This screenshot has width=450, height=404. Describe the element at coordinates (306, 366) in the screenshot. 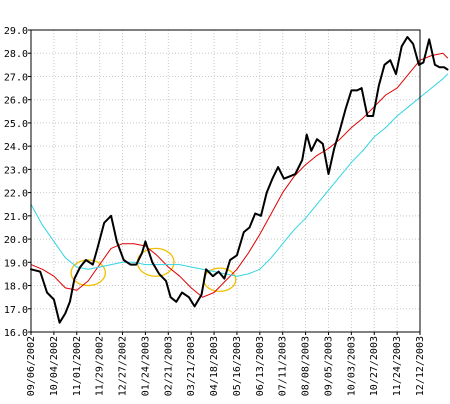

I see `x-tick-label: 08/08/2003` at that location.